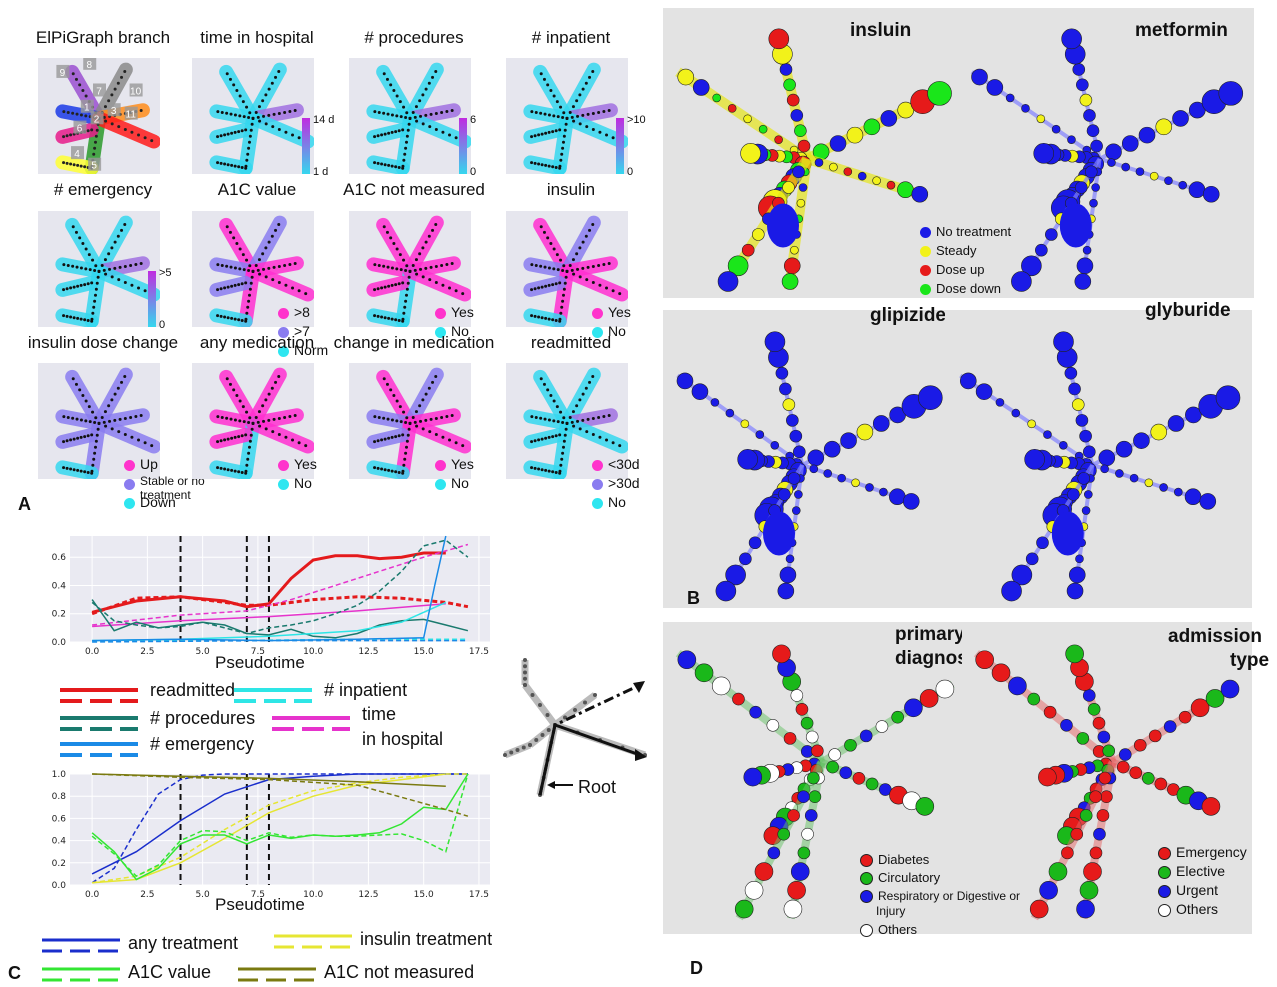  Describe the element at coordinates (297, 464) in the screenshot. I see `legend-item: Yes` at that location.